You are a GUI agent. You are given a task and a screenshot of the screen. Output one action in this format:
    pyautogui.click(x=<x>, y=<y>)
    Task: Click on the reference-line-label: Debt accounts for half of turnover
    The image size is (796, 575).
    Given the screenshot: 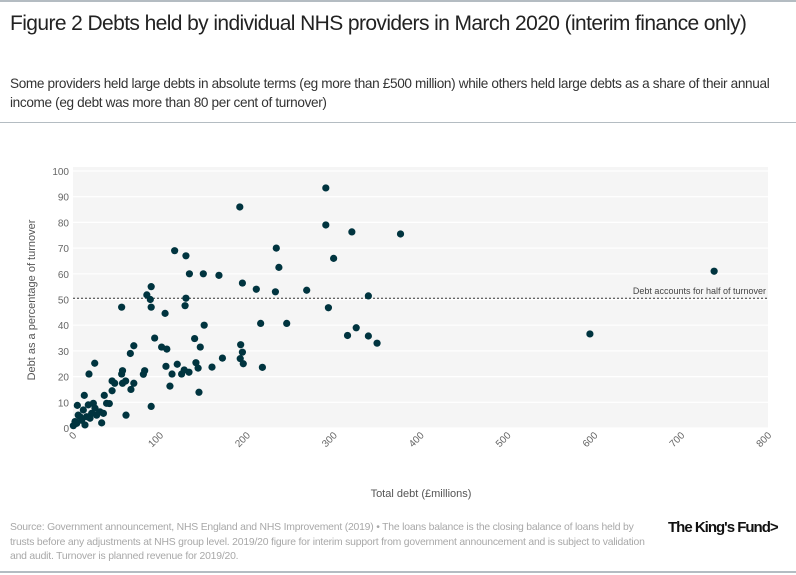 What is the action you would take?
    pyautogui.click(x=699, y=291)
    